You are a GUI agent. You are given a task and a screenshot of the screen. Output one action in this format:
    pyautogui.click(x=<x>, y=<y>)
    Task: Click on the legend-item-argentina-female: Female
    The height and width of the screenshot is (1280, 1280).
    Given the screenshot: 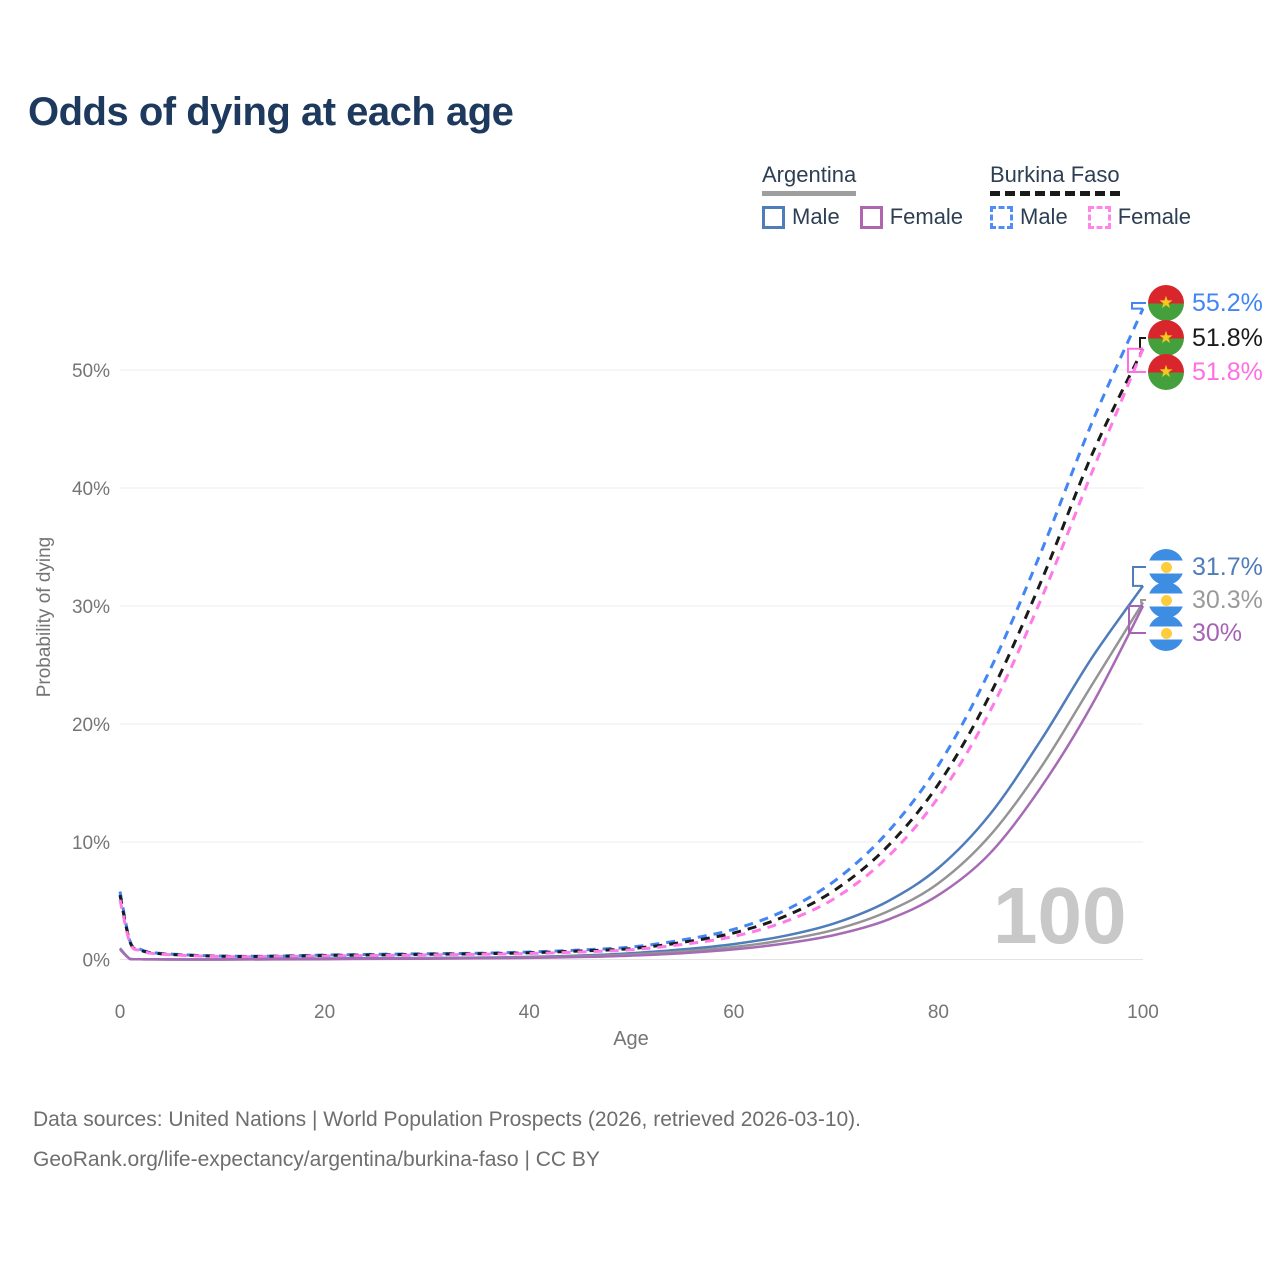 What is the action you would take?
    pyautogui.click(x=911, y=217)
    